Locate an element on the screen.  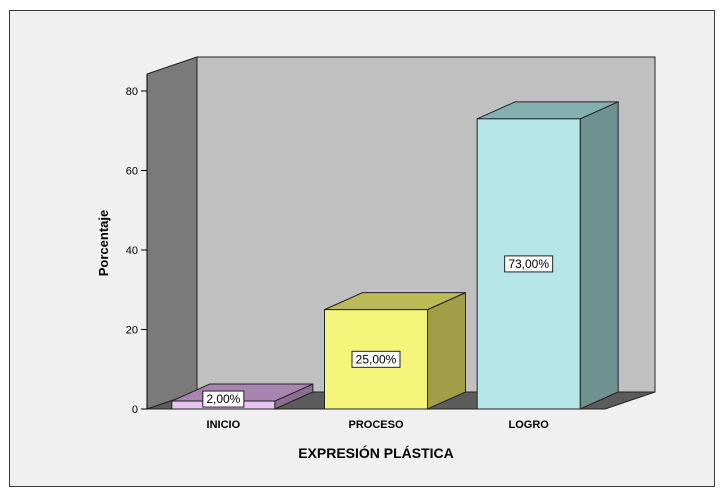
side-wall is located at coordinates (172, 233).